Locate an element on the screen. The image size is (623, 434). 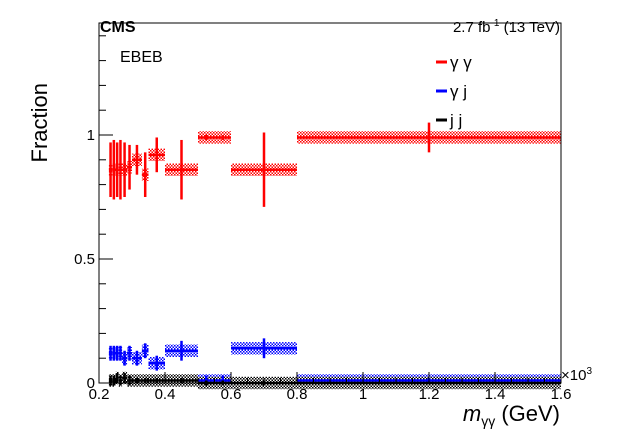
legend-label-gj: γ j is located at coordinates (458, 91).